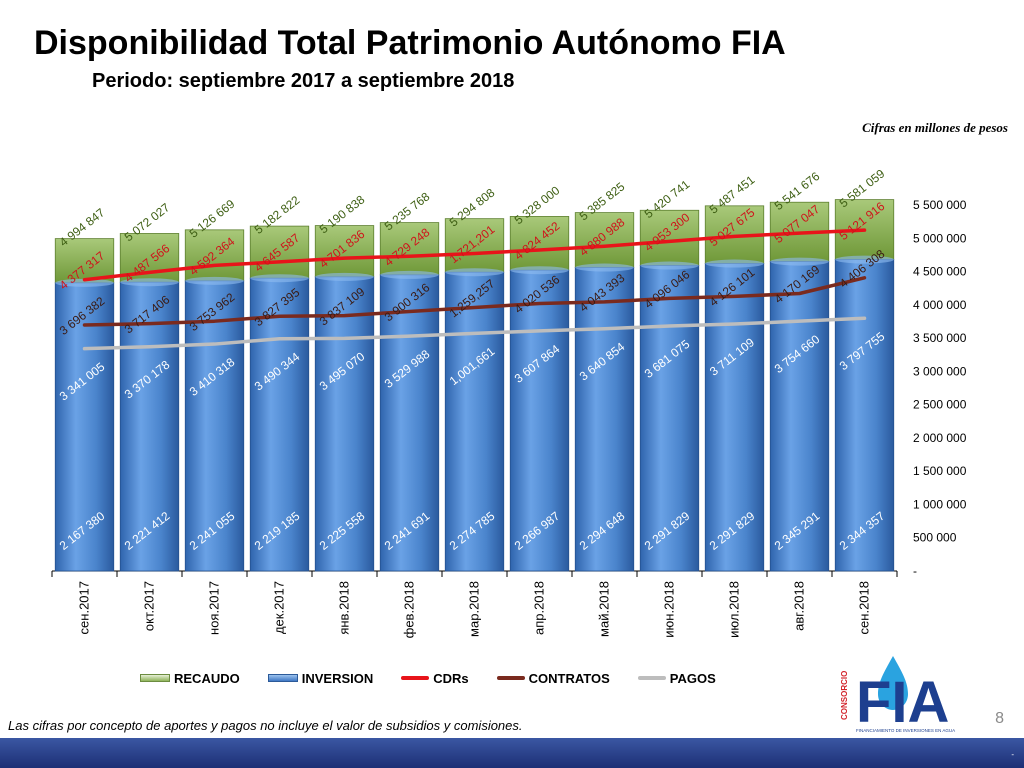 The width and height of the screenshot is (1024, 768). Describe the element at coordinates (905, 730) in the screenshot. I see `logo-caption: FINANCIAMIENTO DE INVERSIONES EN AGUA` at that location.